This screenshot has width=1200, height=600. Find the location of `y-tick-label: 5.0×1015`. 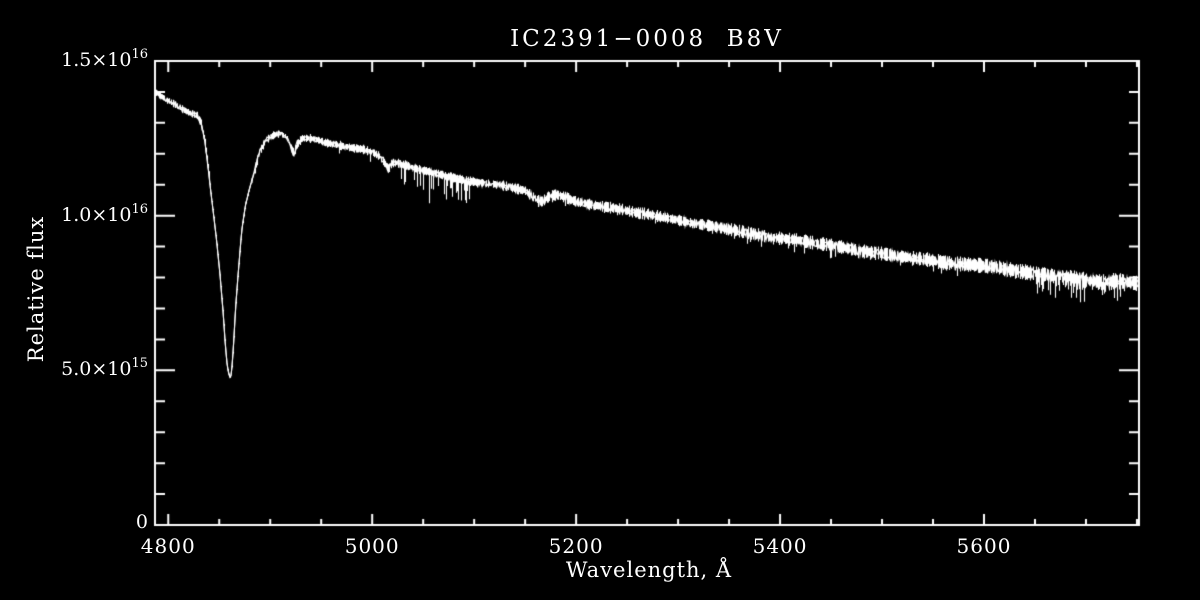

y-tick-label: 5.0×1015 is located at coordinates (74, 368).